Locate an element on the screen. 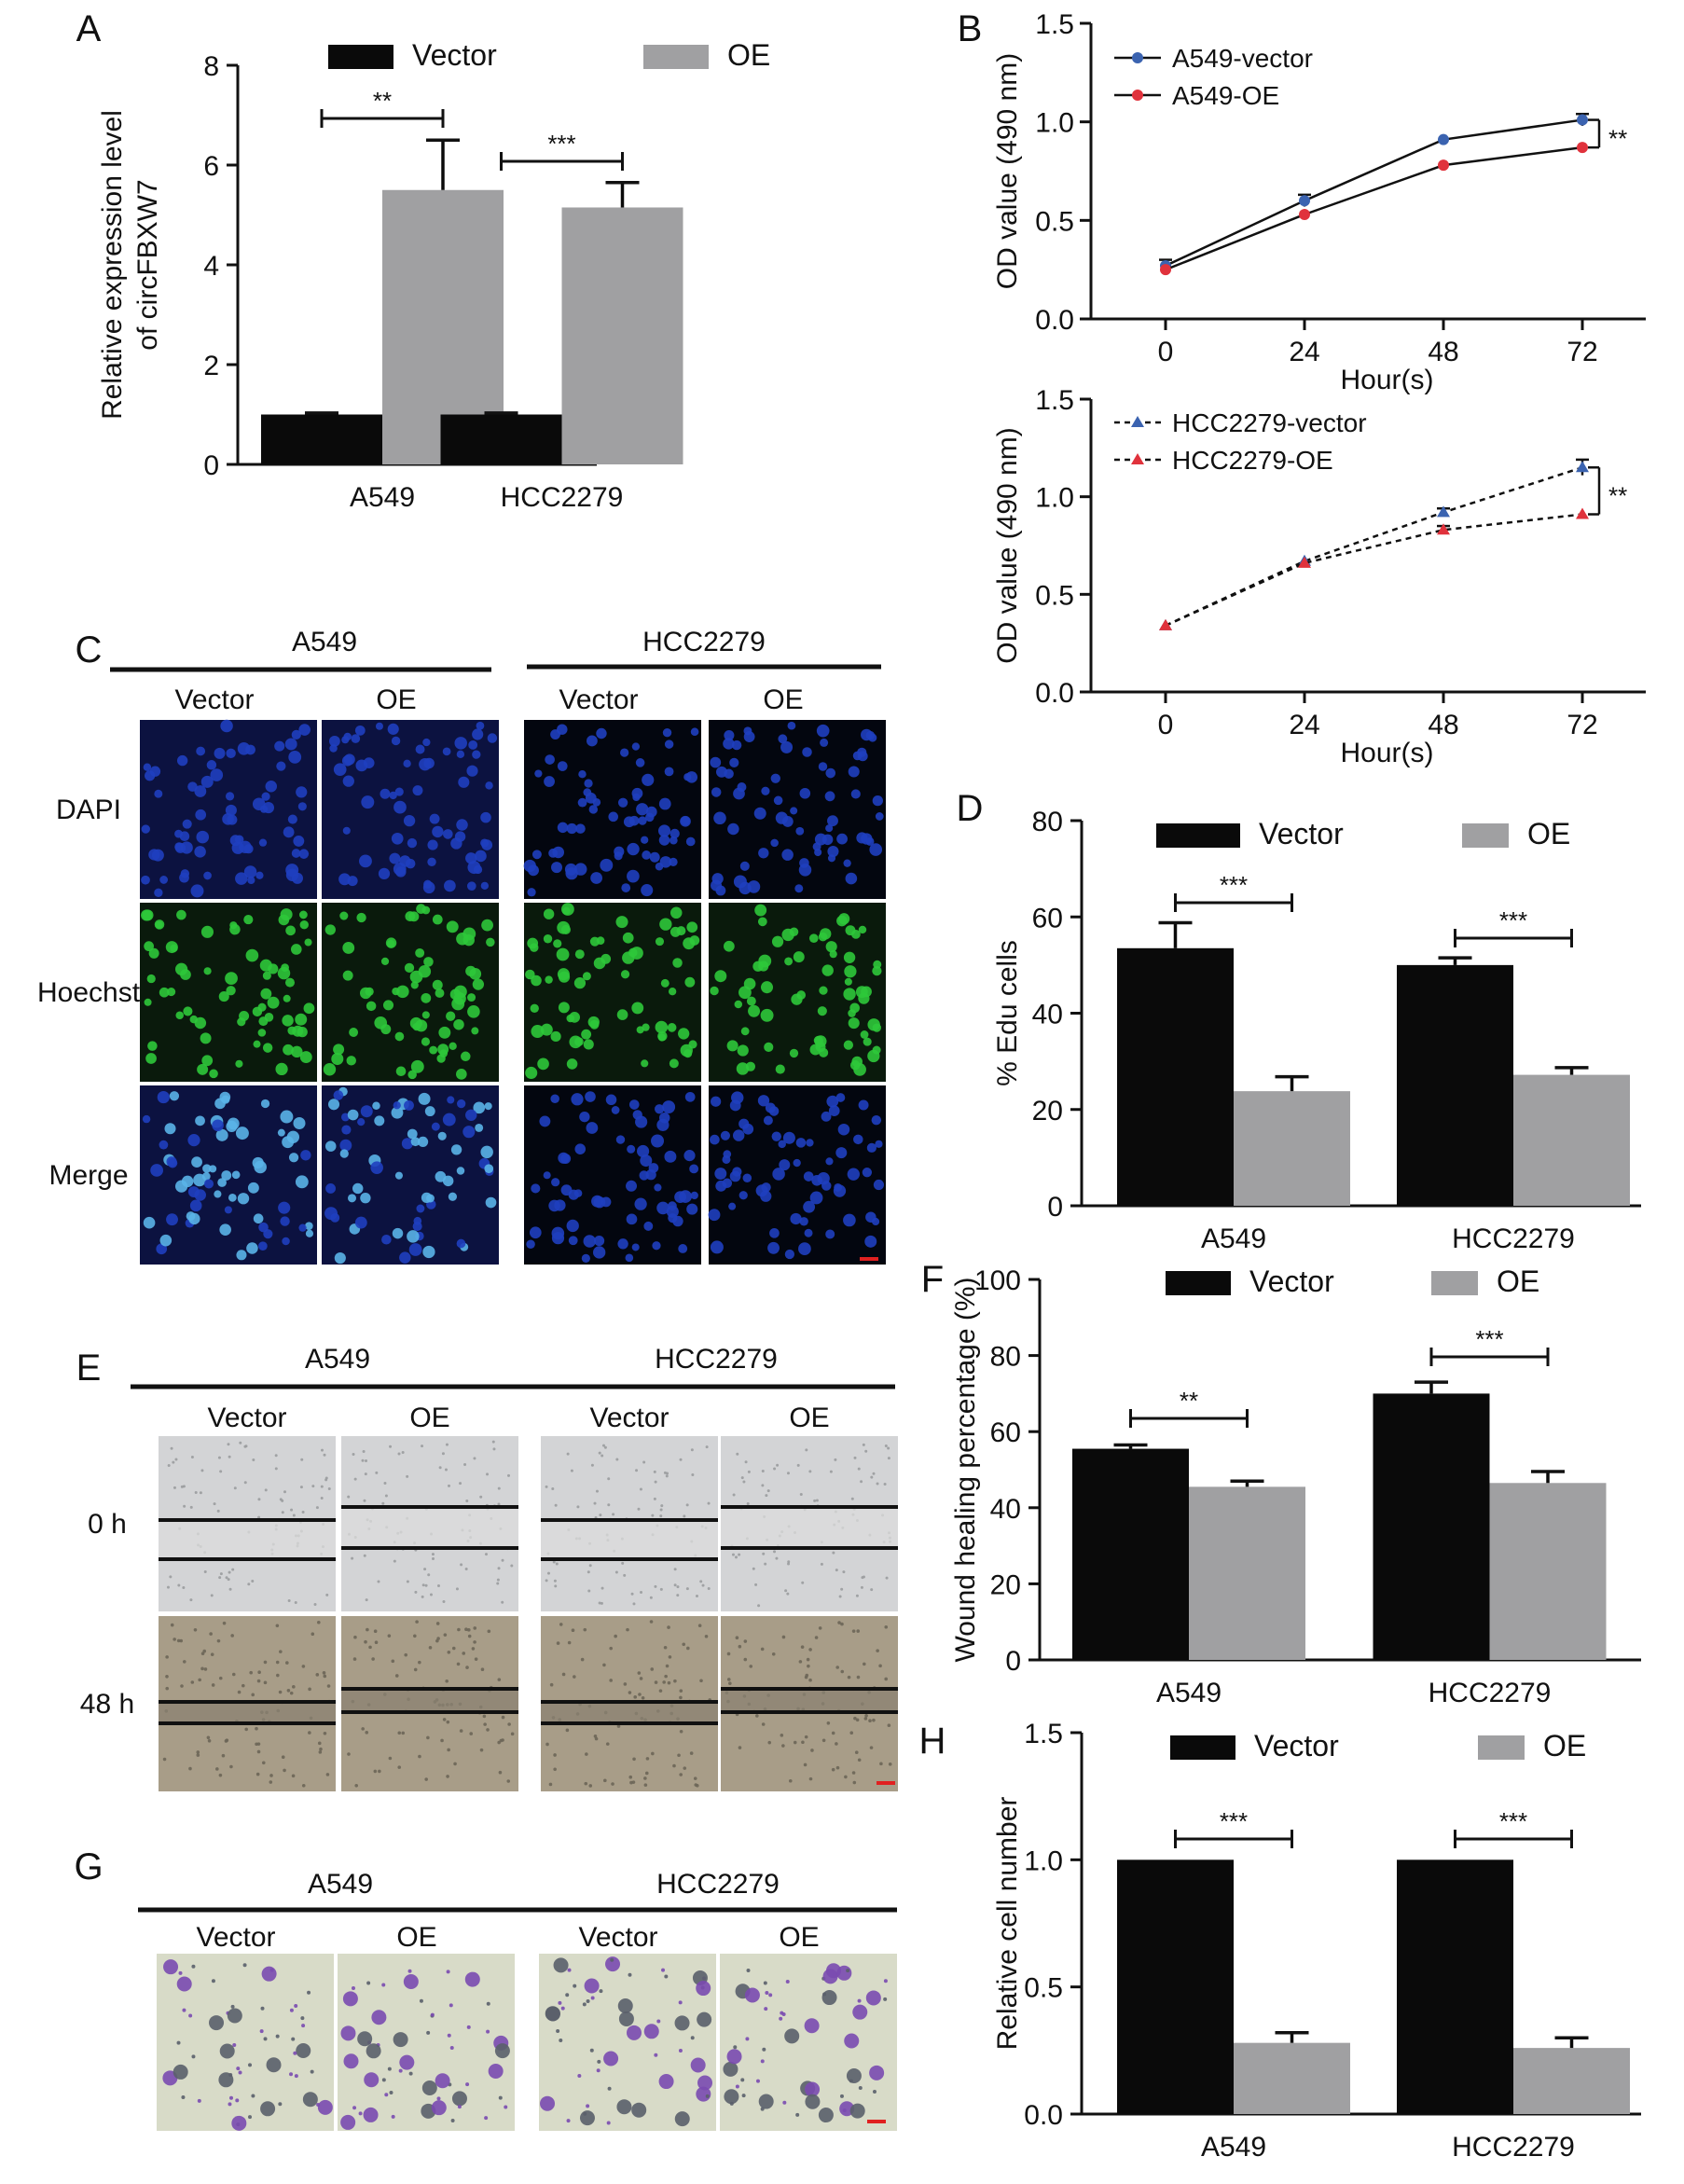 The image size is (1684, 2184). wound-gap is located at coordinates (809, 1700).